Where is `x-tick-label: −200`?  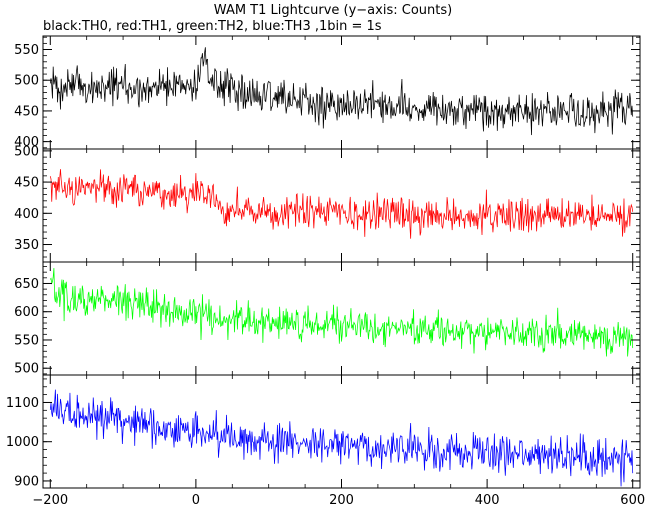
x-tick-label: −200 is located at coordinates (50, 499).